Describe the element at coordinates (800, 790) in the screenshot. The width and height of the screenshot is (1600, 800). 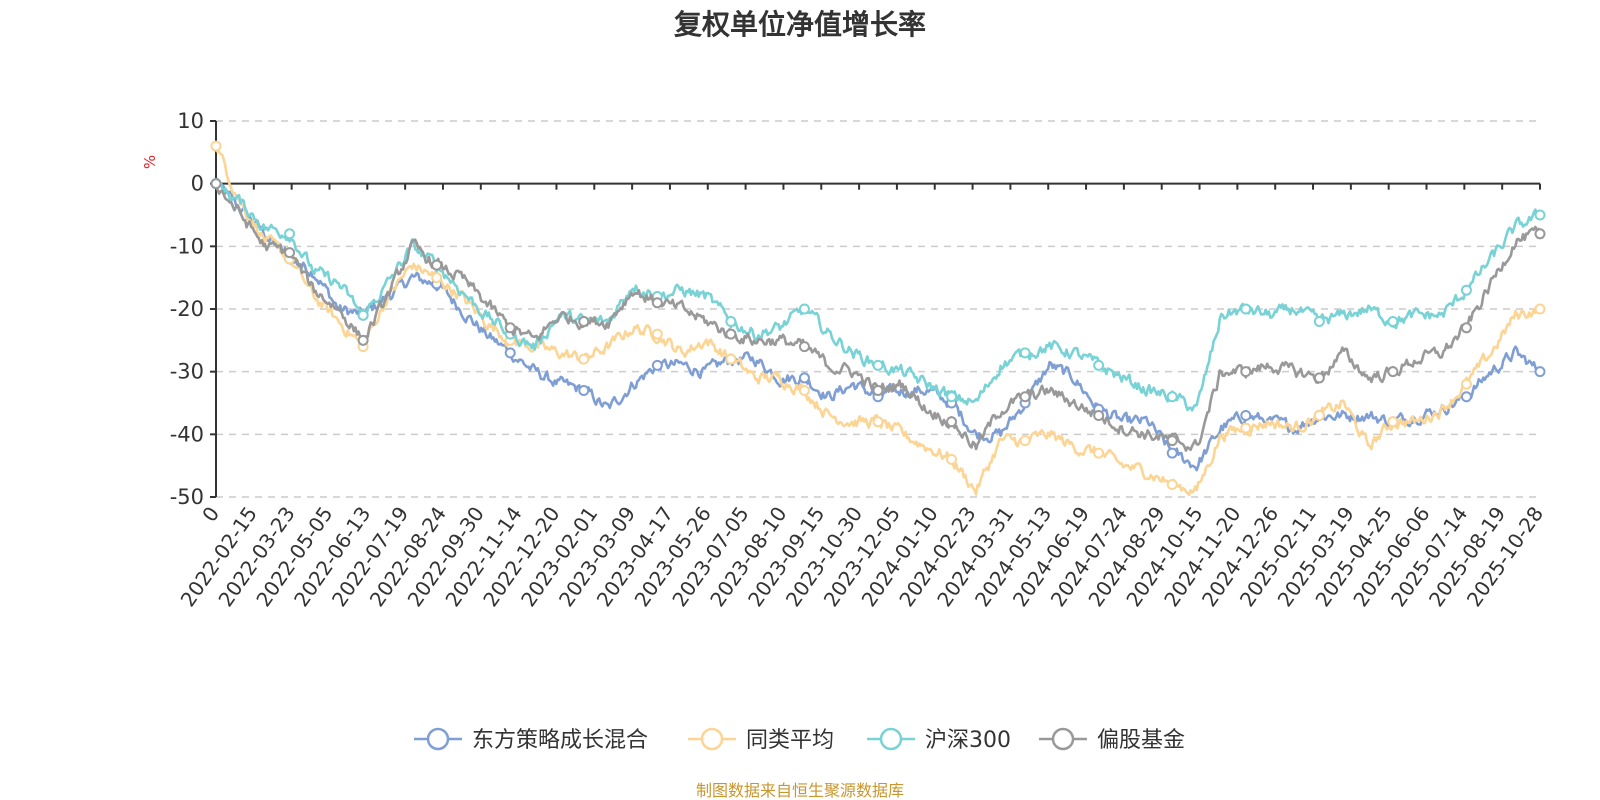
I see `source-note: 制图数据来自恒生聚源数据库` at that location.